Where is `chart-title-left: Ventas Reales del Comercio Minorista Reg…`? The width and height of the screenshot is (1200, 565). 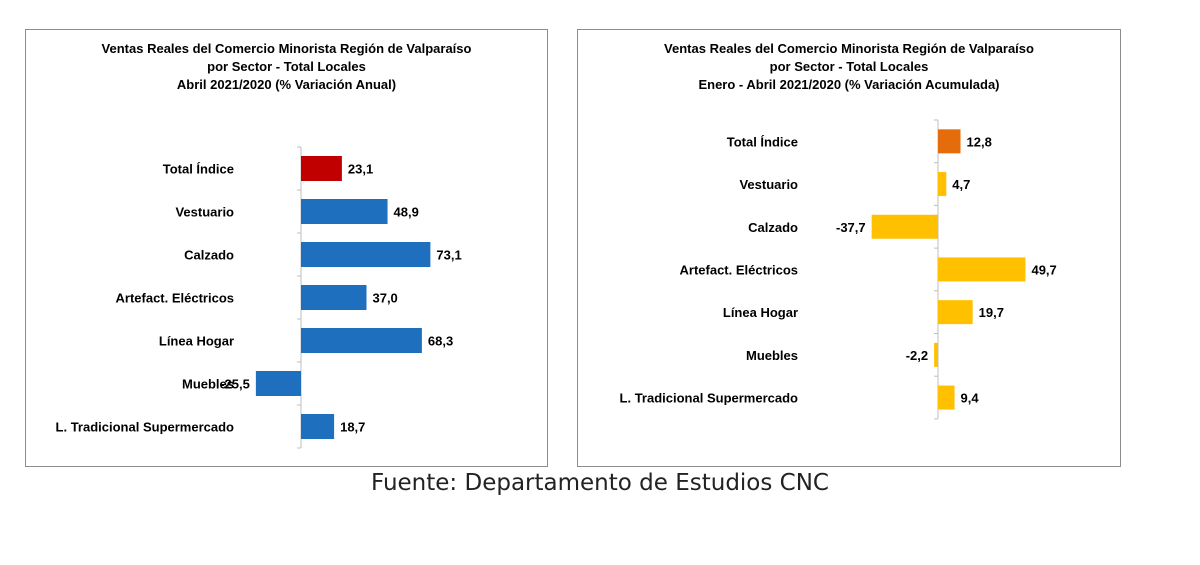
chart-title-left: Ventas Reales del Comercio Minorista Reg… is located at coordinates (286, 67).